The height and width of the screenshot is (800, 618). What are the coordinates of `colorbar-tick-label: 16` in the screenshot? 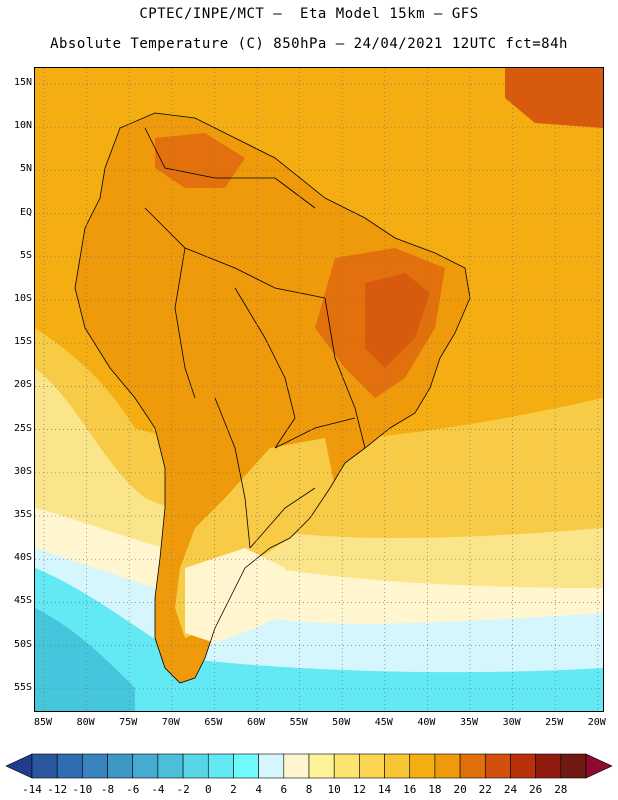 It's located at (409, 789).